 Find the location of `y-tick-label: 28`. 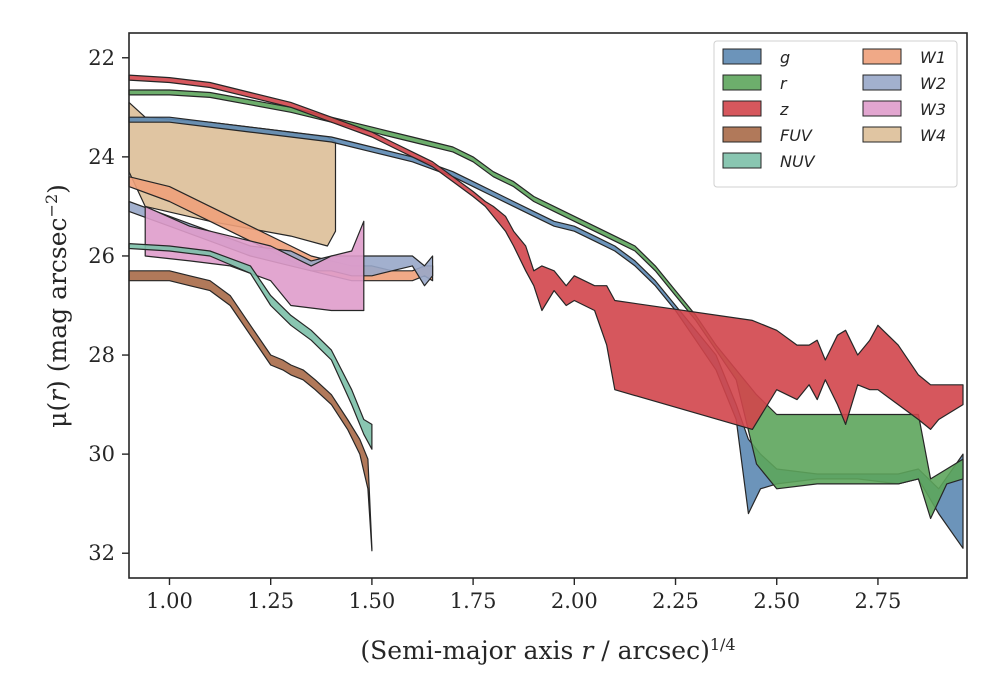

y-tick-label: 28 is located at coordinates (101, 355).